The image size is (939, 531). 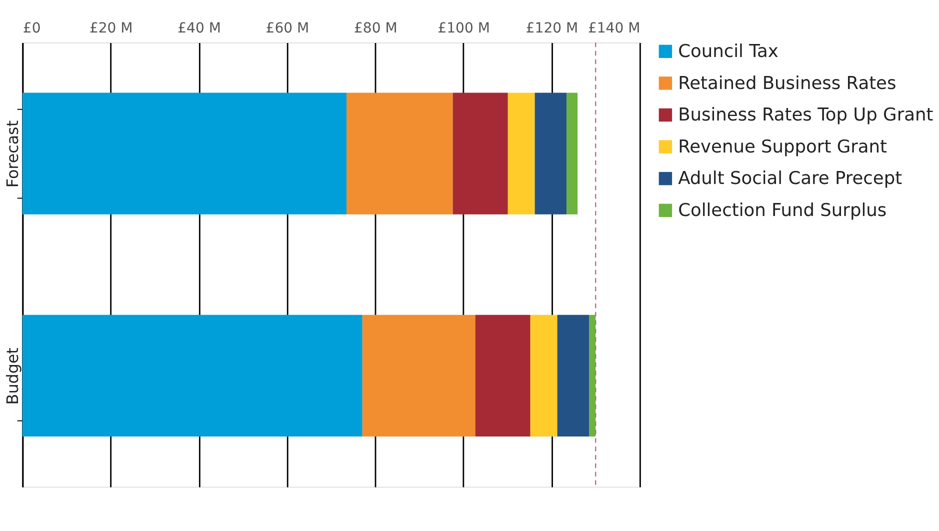 What do you see at coordinates (111, 28) in the screenshot?
I see `x-tick-label: £20 M` at bounding box center [111, 28].